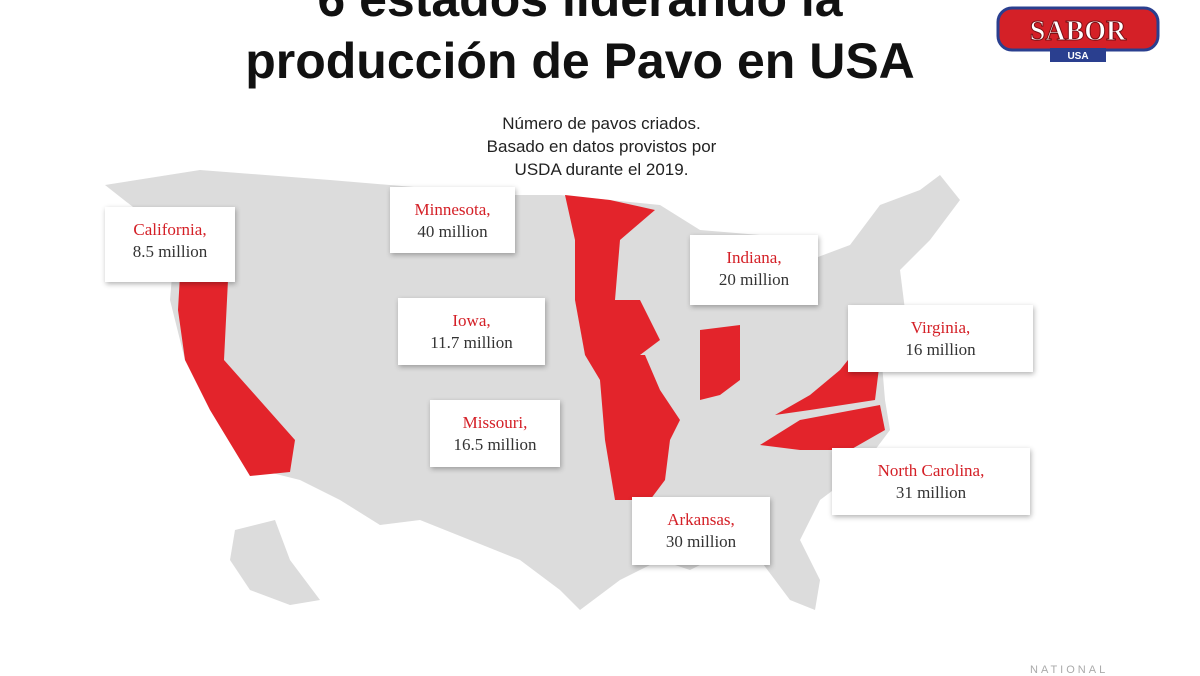  Describe the element at coordinates (170, 229) in the screenshot. I see `state-name: California,` at that location.